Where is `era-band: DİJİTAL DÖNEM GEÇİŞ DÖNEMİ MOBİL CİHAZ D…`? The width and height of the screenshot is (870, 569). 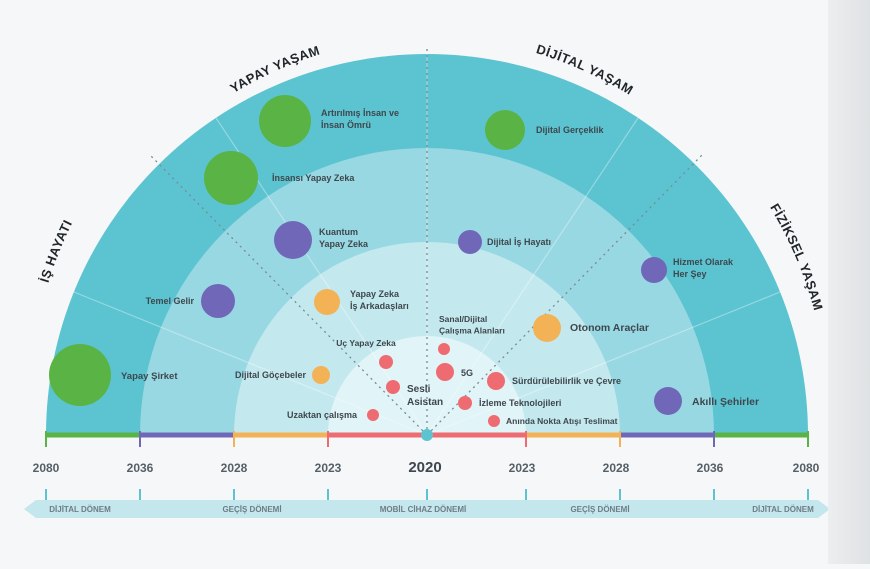
era-band: DİJİTAL DÖNEM GEÇİŞ DÖNEMİ MOBİL CİHAZ D… is located at coordinates (427, 503).